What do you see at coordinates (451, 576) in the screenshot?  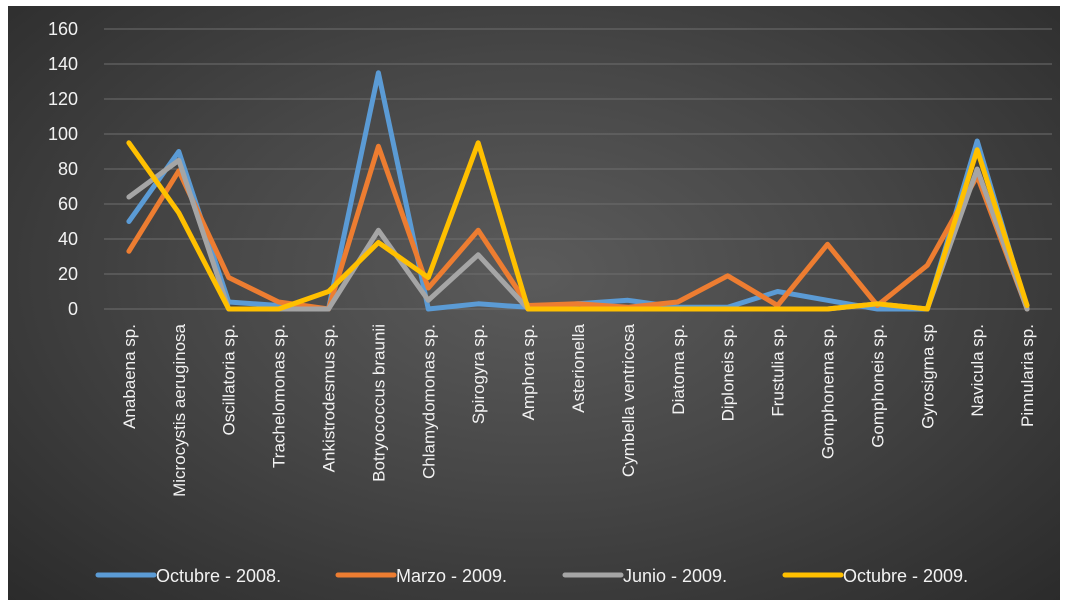 I see `legend-label: Marzo - 2009.` at bounding box center [451, 576].